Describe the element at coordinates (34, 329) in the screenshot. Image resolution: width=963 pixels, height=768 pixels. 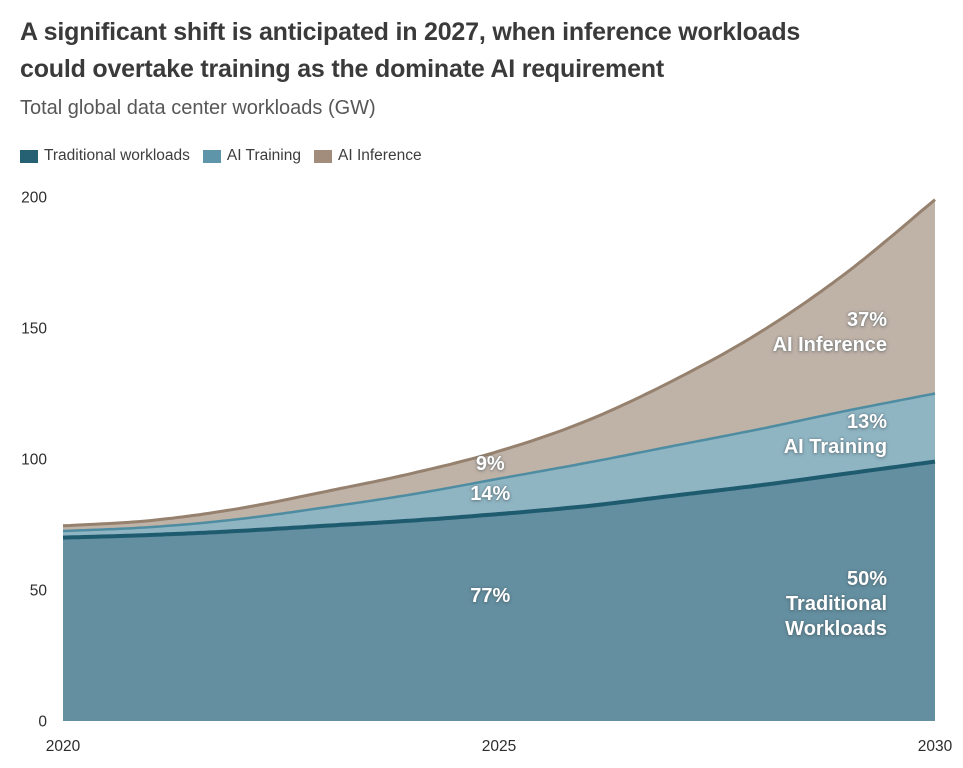
I see `y-tick-150: 150` at that location.